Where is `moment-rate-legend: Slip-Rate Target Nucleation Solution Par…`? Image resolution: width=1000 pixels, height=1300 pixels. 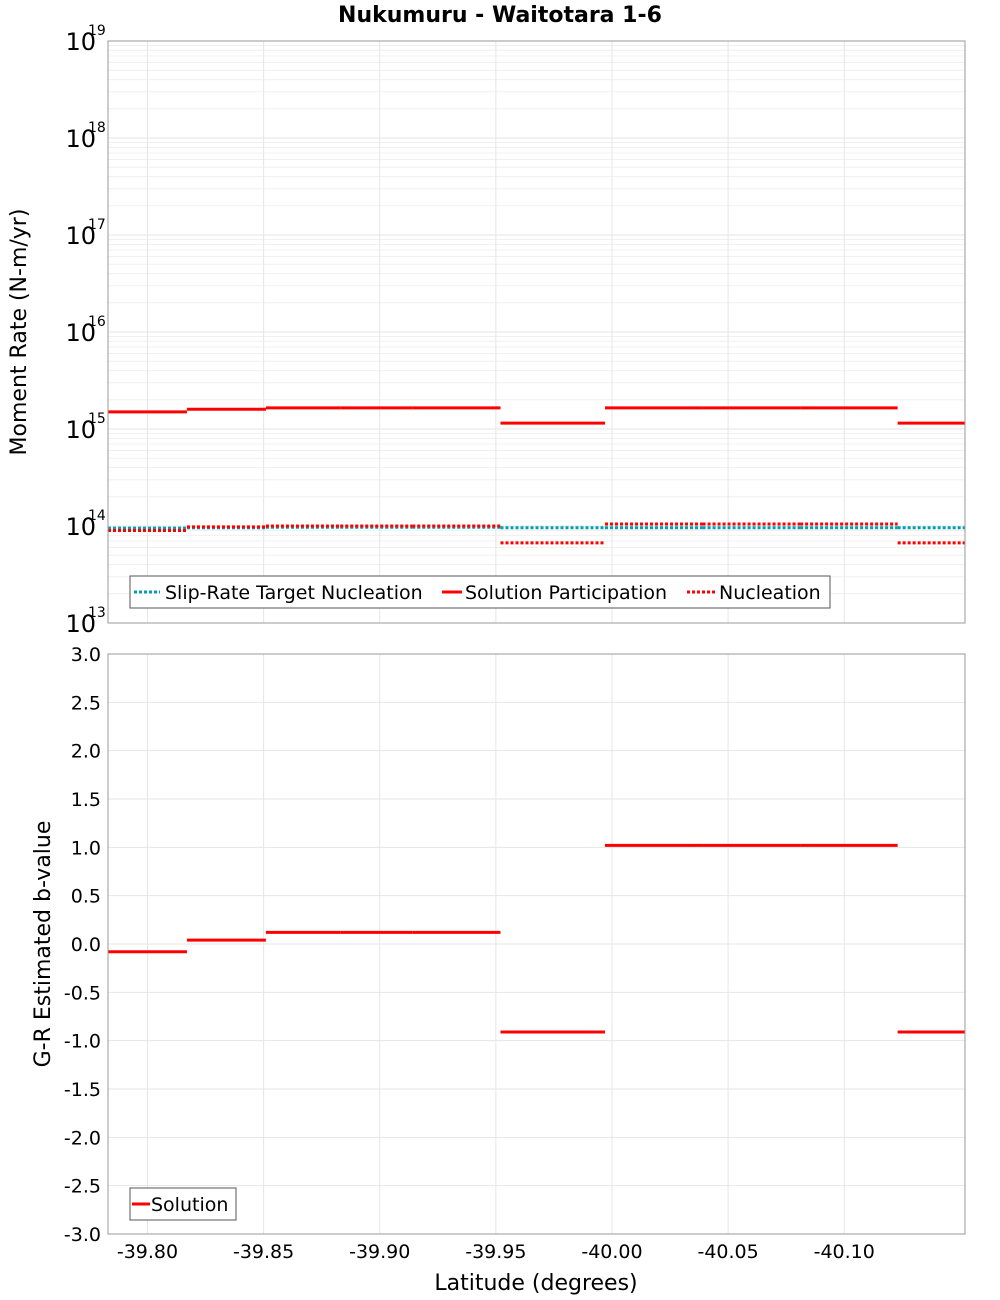
moment-rate-legend: Slip-Rate Target Nucleation Solution Par… is located at coordinates (480, 592).